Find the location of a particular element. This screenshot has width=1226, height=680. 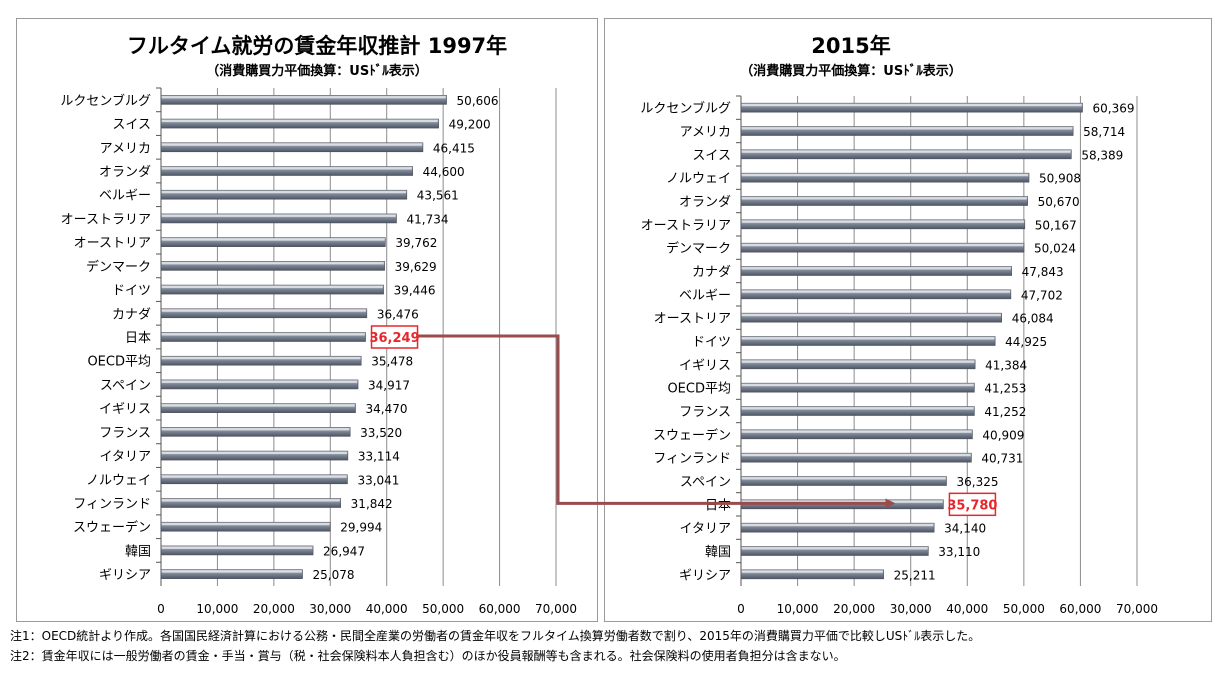

category-label: オーストリア is located at coordinates (112, 243).